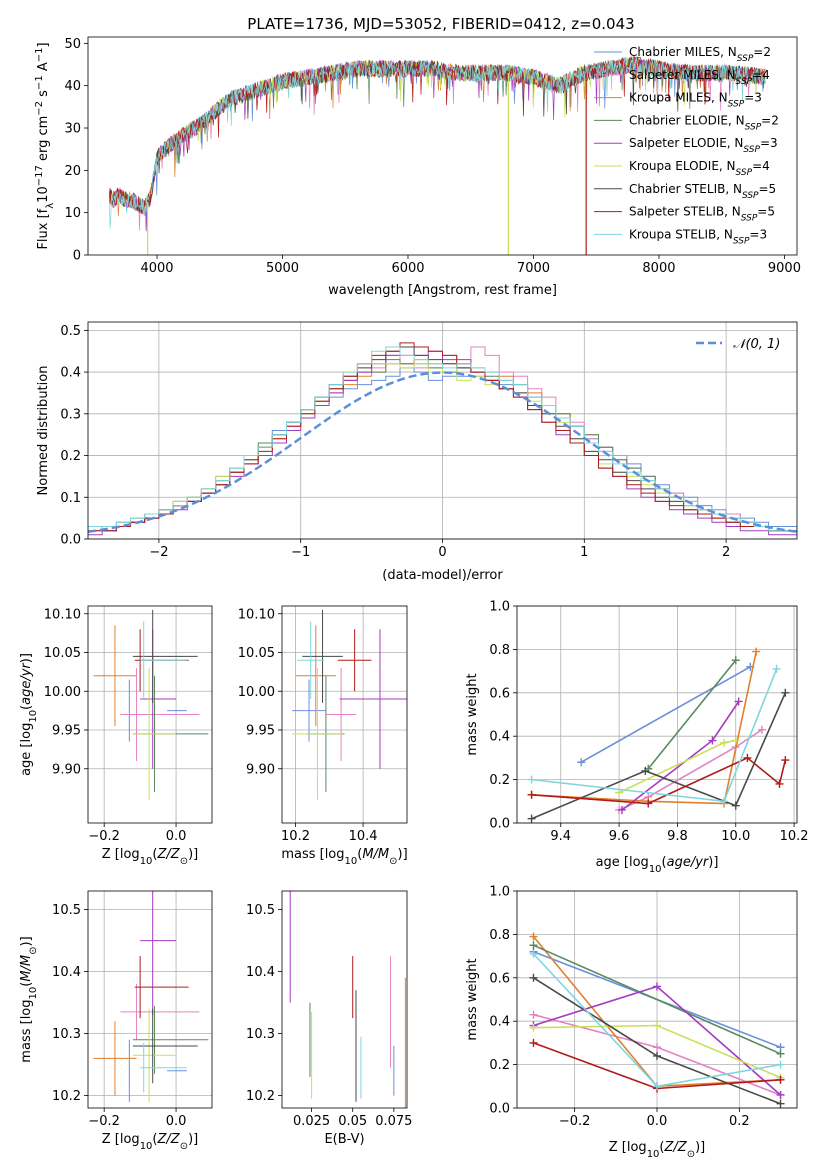  I want to click on x-tick-label: 0.0, so click(176, 836).